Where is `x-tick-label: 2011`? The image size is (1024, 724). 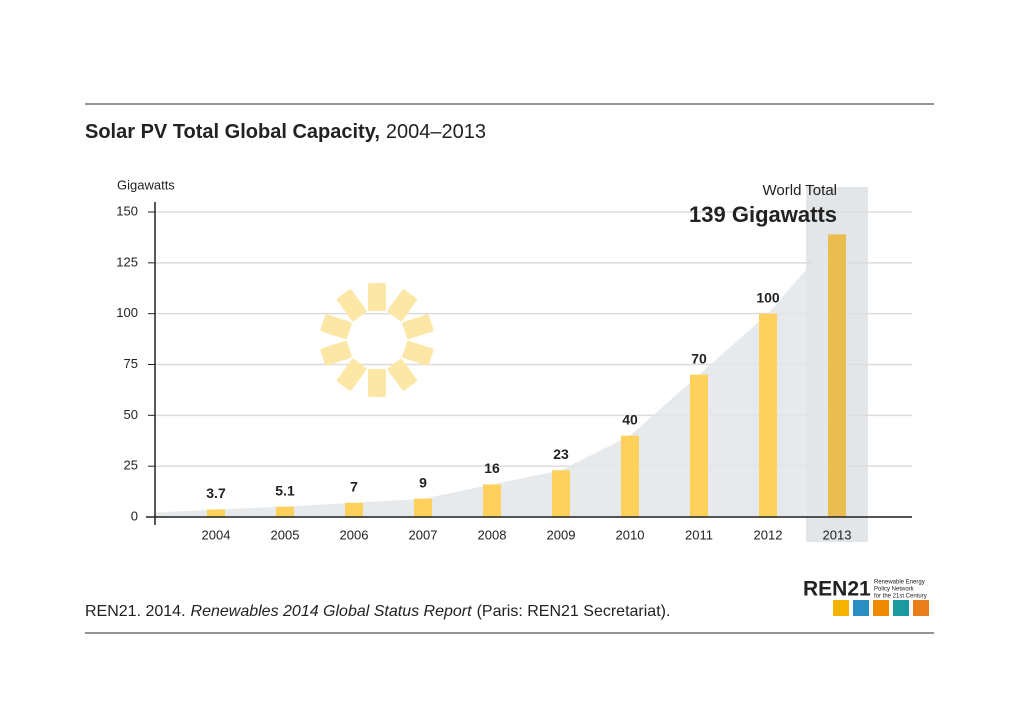 x-tick-label: 2011 is located at coordinates (699, 534).